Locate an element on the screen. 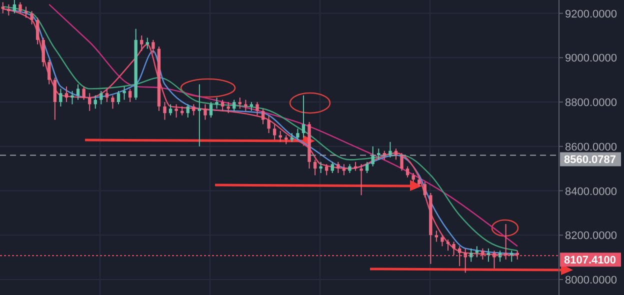  y-tick-label: 8000.0000 is located at coordinates (591, 280).